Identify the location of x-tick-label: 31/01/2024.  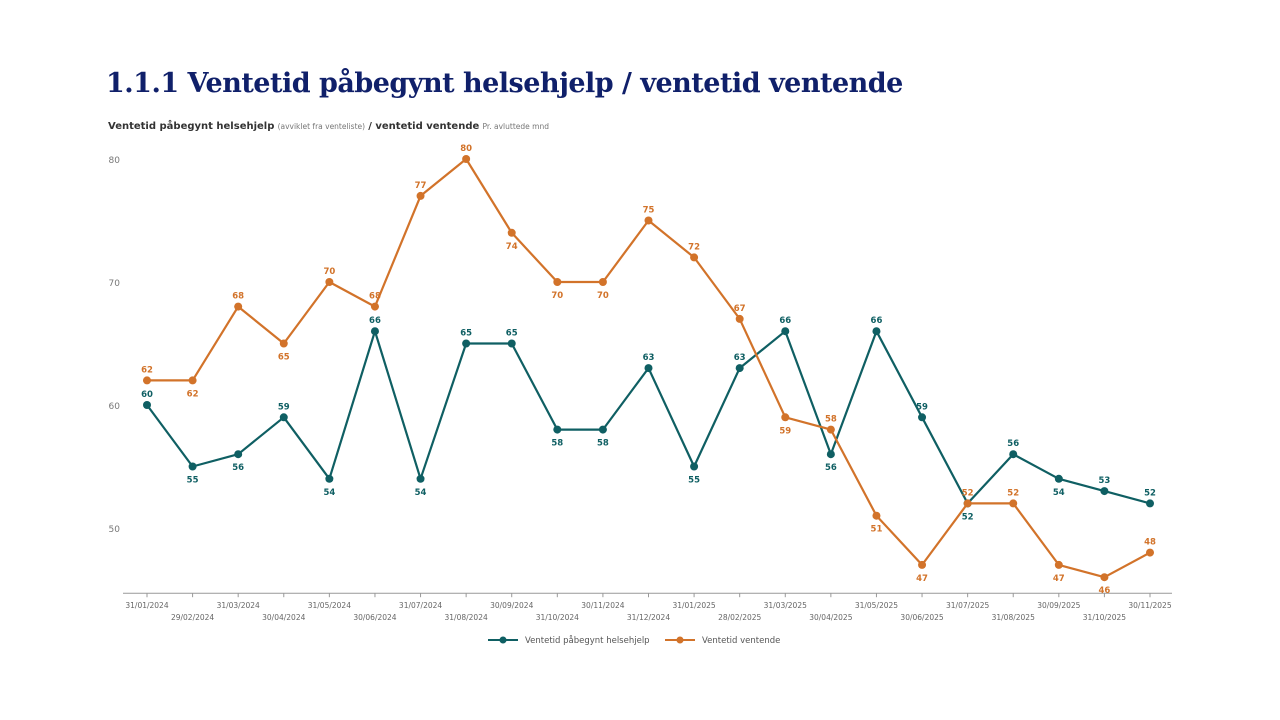
(146, 605).